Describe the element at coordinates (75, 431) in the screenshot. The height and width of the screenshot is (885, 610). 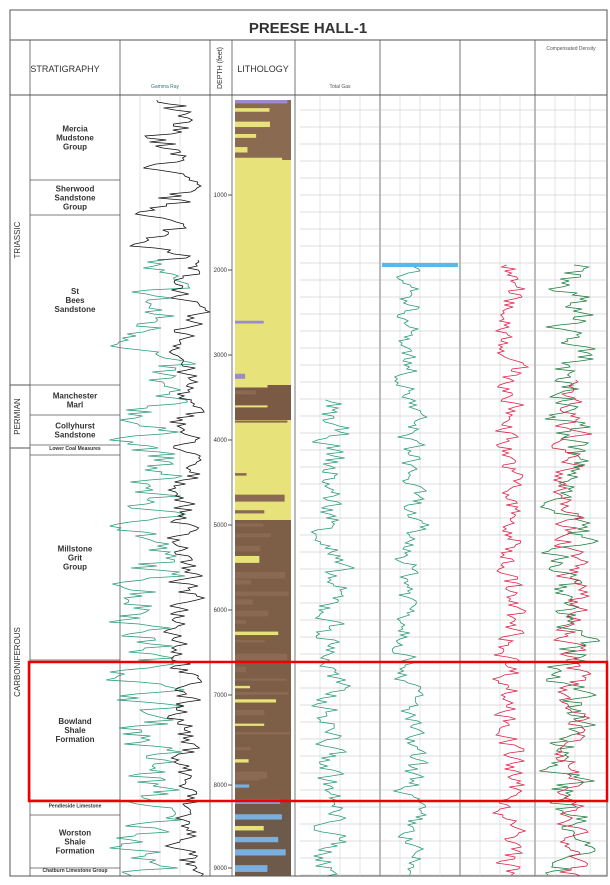
I see `unit-label: Collyhurst Sandstone` at that location.